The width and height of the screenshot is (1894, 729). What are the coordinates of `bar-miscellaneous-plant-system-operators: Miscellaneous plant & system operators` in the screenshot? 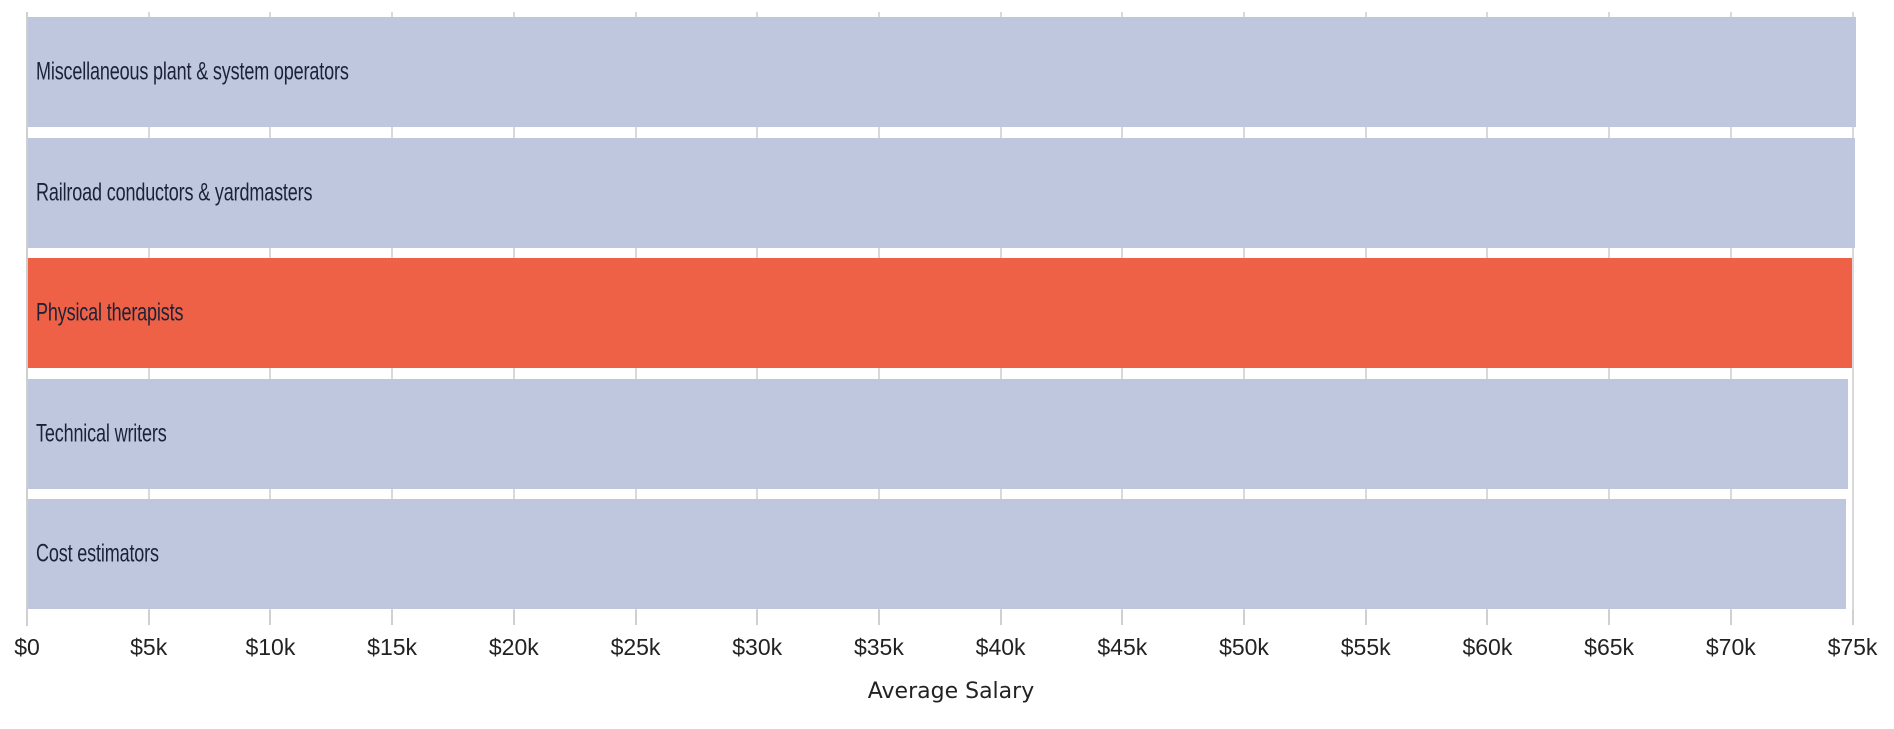 It's located at (942, 72).